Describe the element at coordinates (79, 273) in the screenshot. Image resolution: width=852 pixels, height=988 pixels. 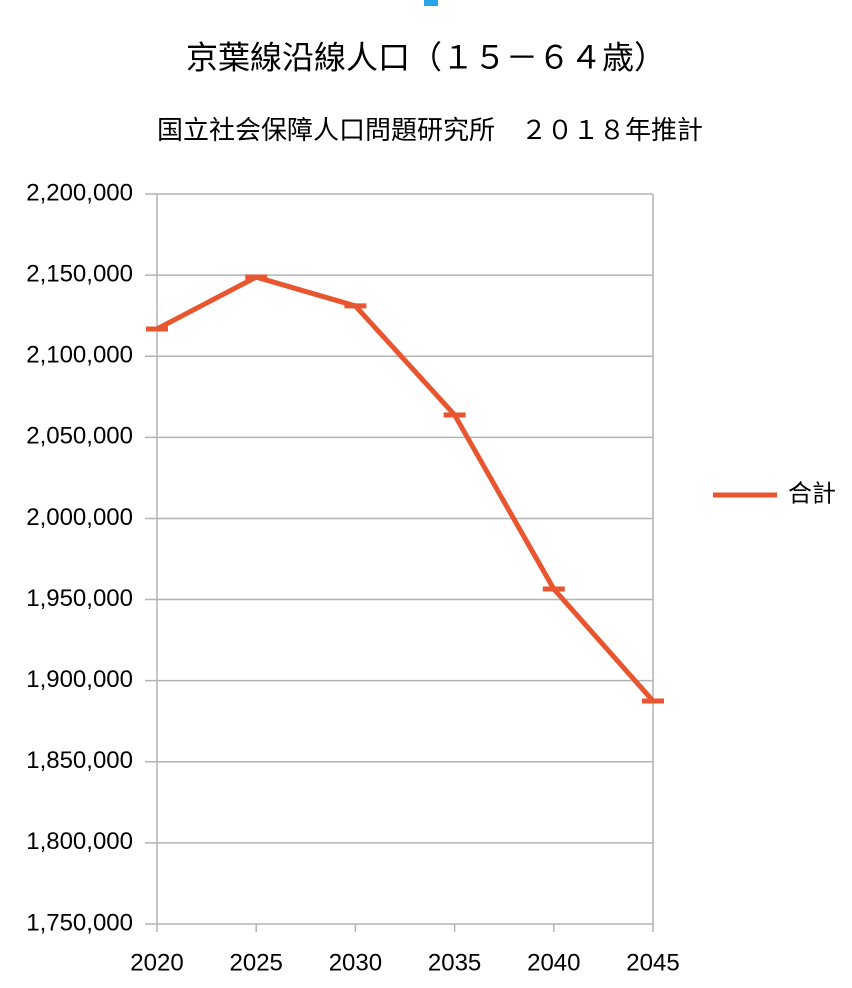
I see `y-tick-label: 2,150,000` at that location.